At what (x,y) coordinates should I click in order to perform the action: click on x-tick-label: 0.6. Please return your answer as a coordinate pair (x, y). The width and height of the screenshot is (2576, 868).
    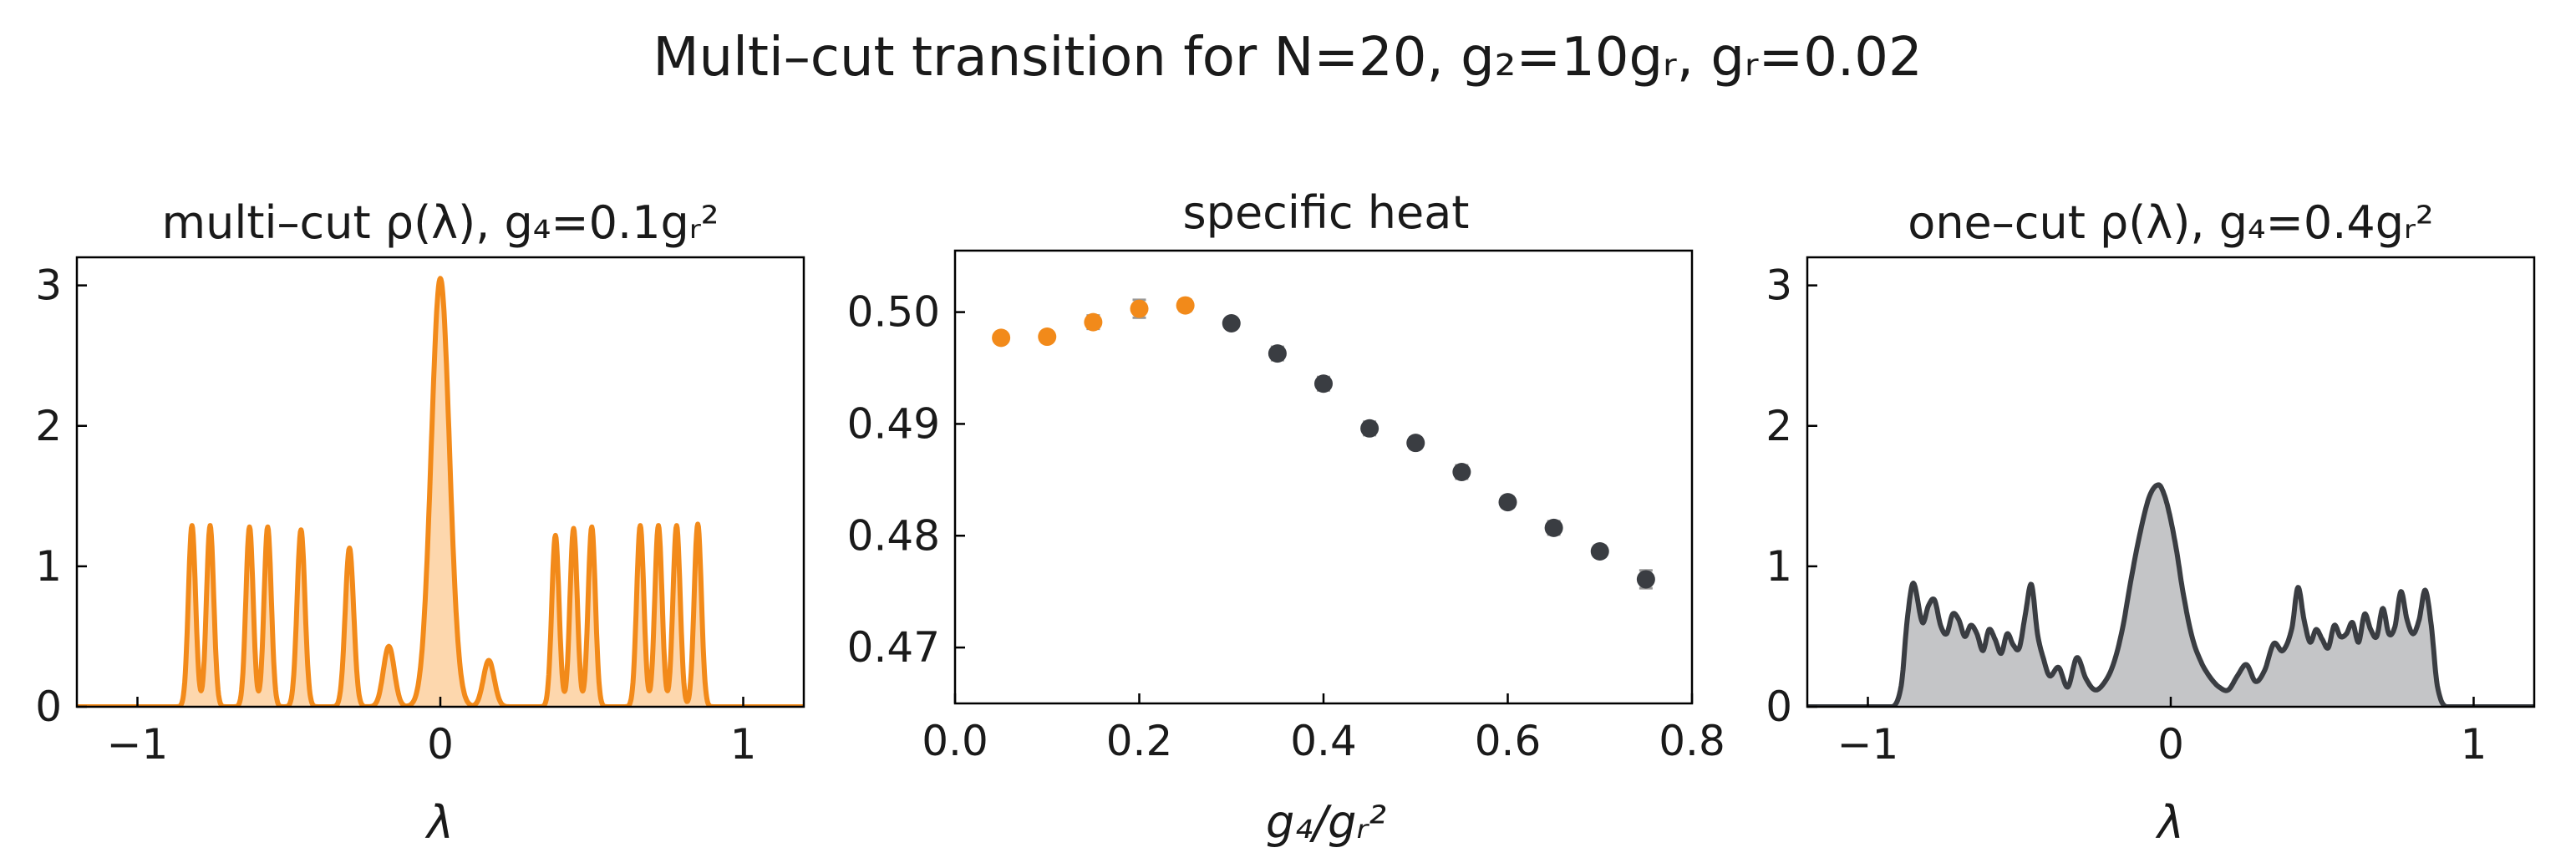
    Looking at the image, I should click on (1508, 741).